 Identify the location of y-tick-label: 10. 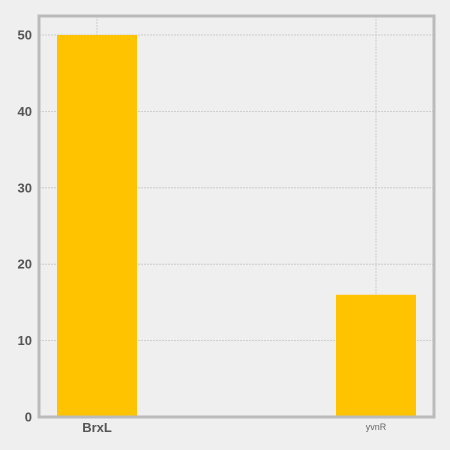
(25, 340).